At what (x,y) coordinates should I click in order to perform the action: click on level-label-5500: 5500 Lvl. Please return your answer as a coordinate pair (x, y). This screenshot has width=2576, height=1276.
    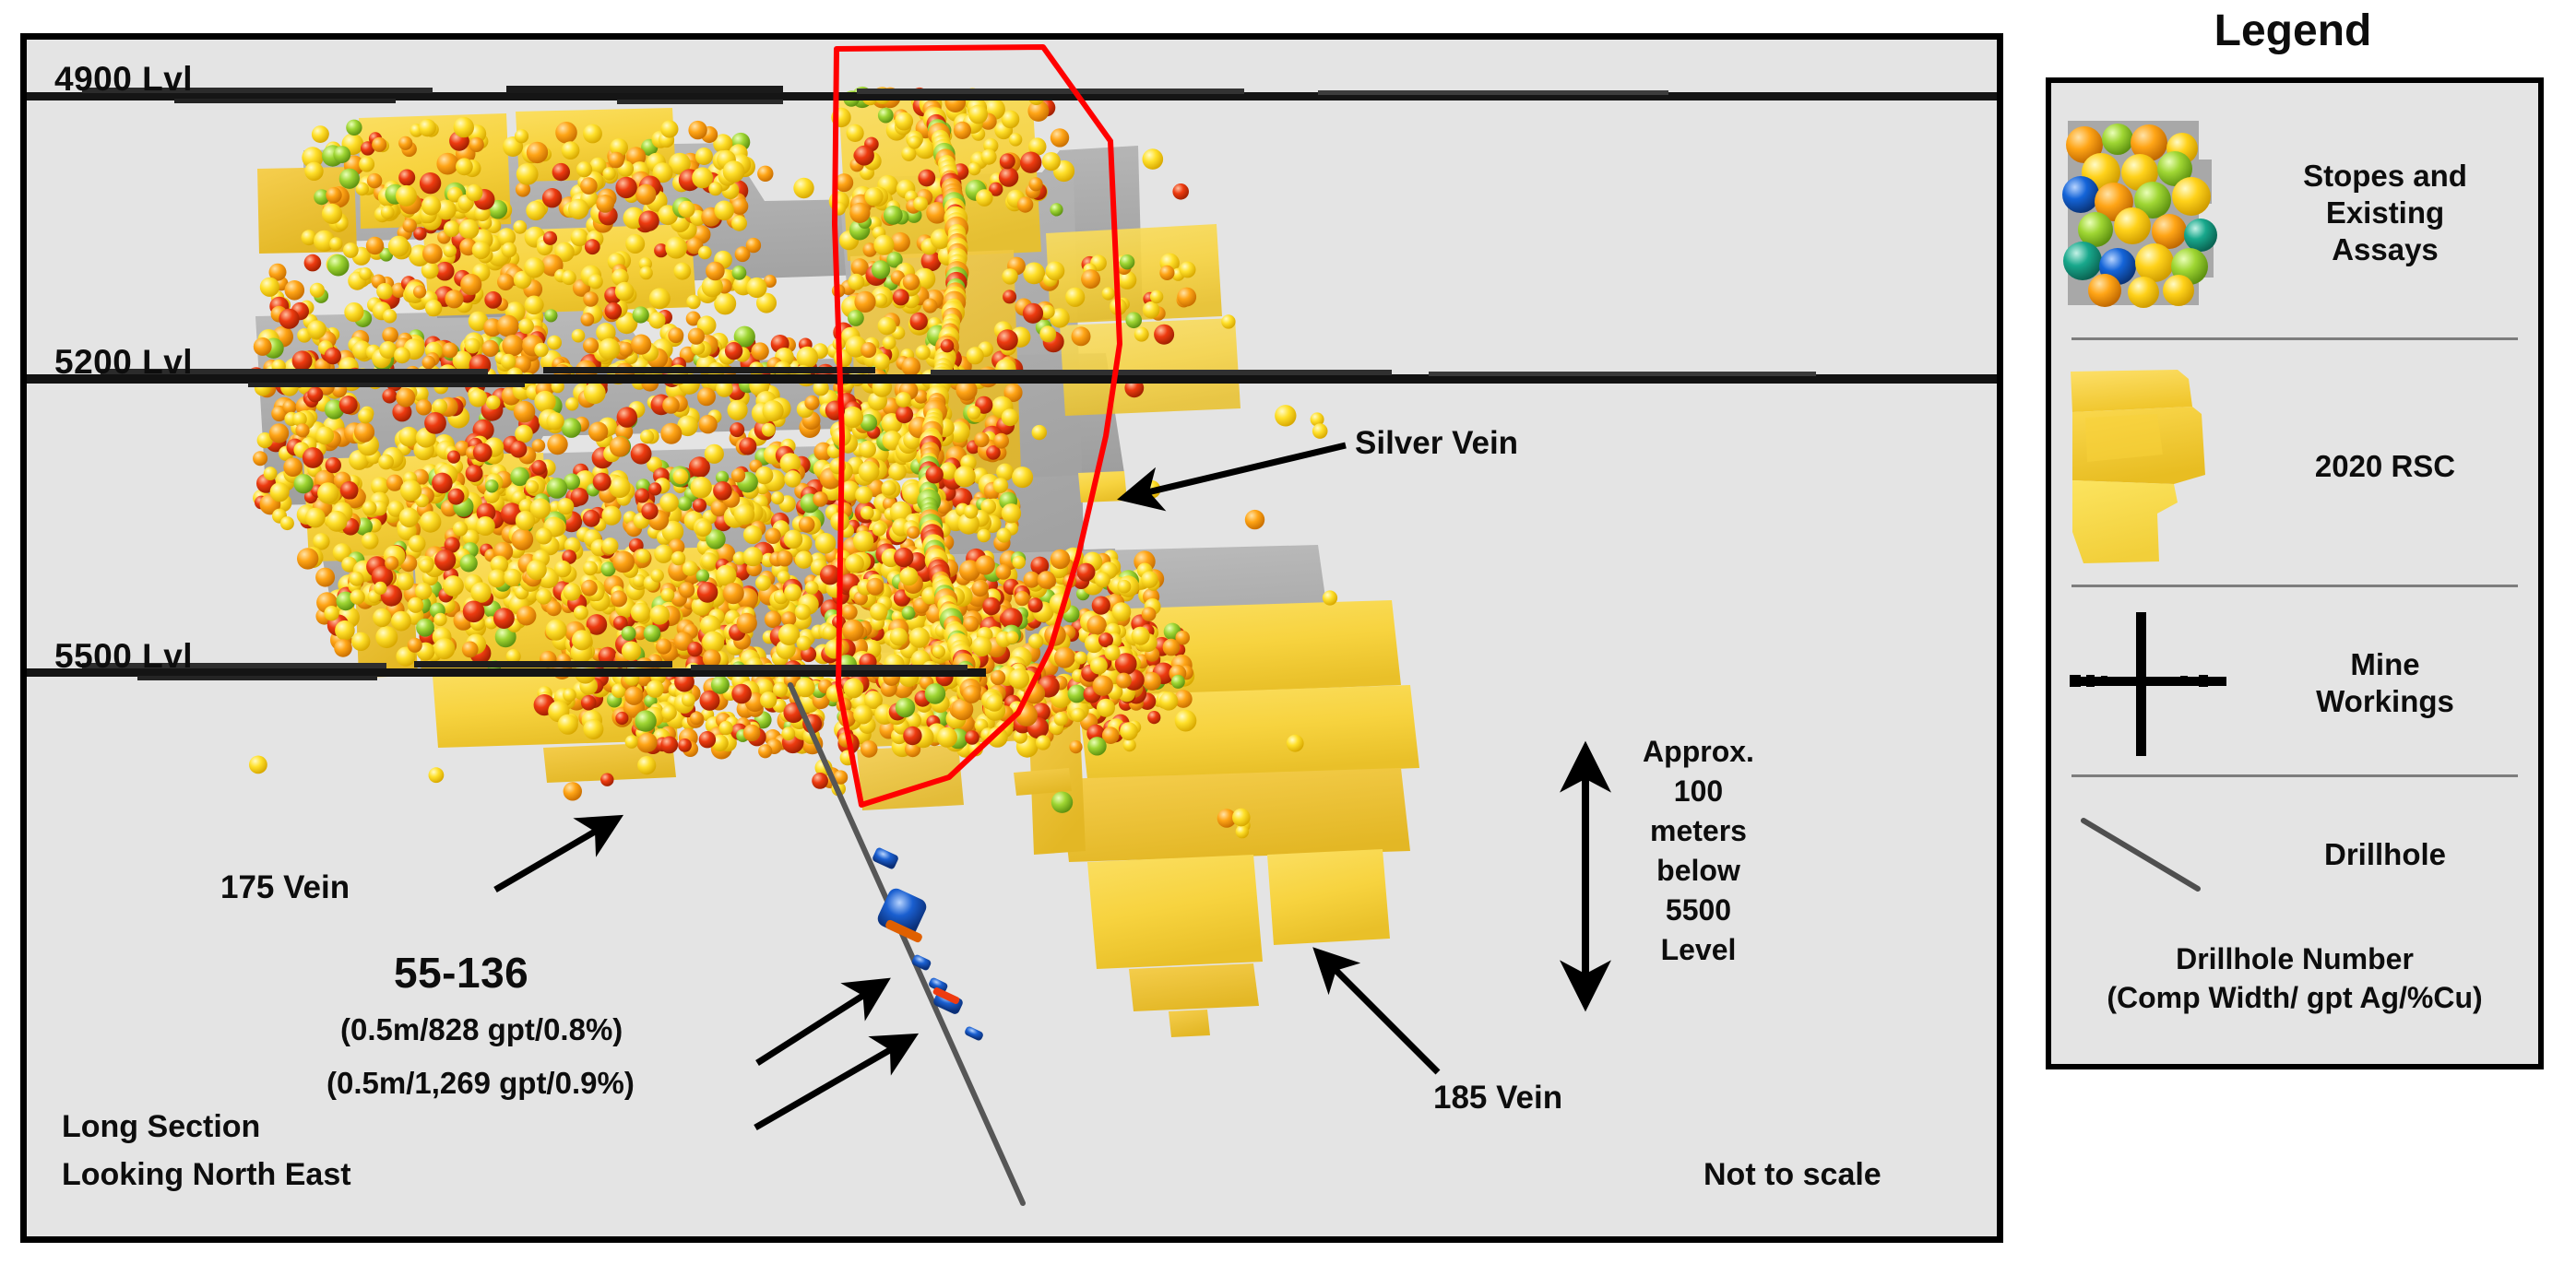
    Looking at the image, I should click on (124, 656).